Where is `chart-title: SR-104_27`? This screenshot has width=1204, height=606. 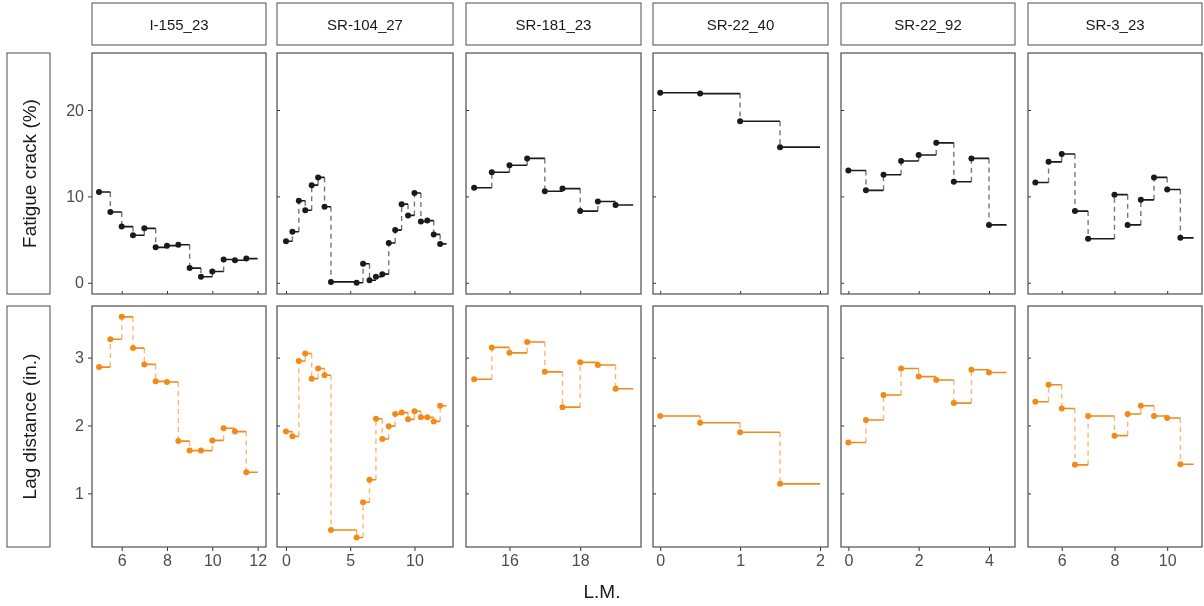
chart-title: SR-104_27 is located at coordinates (365, 24).